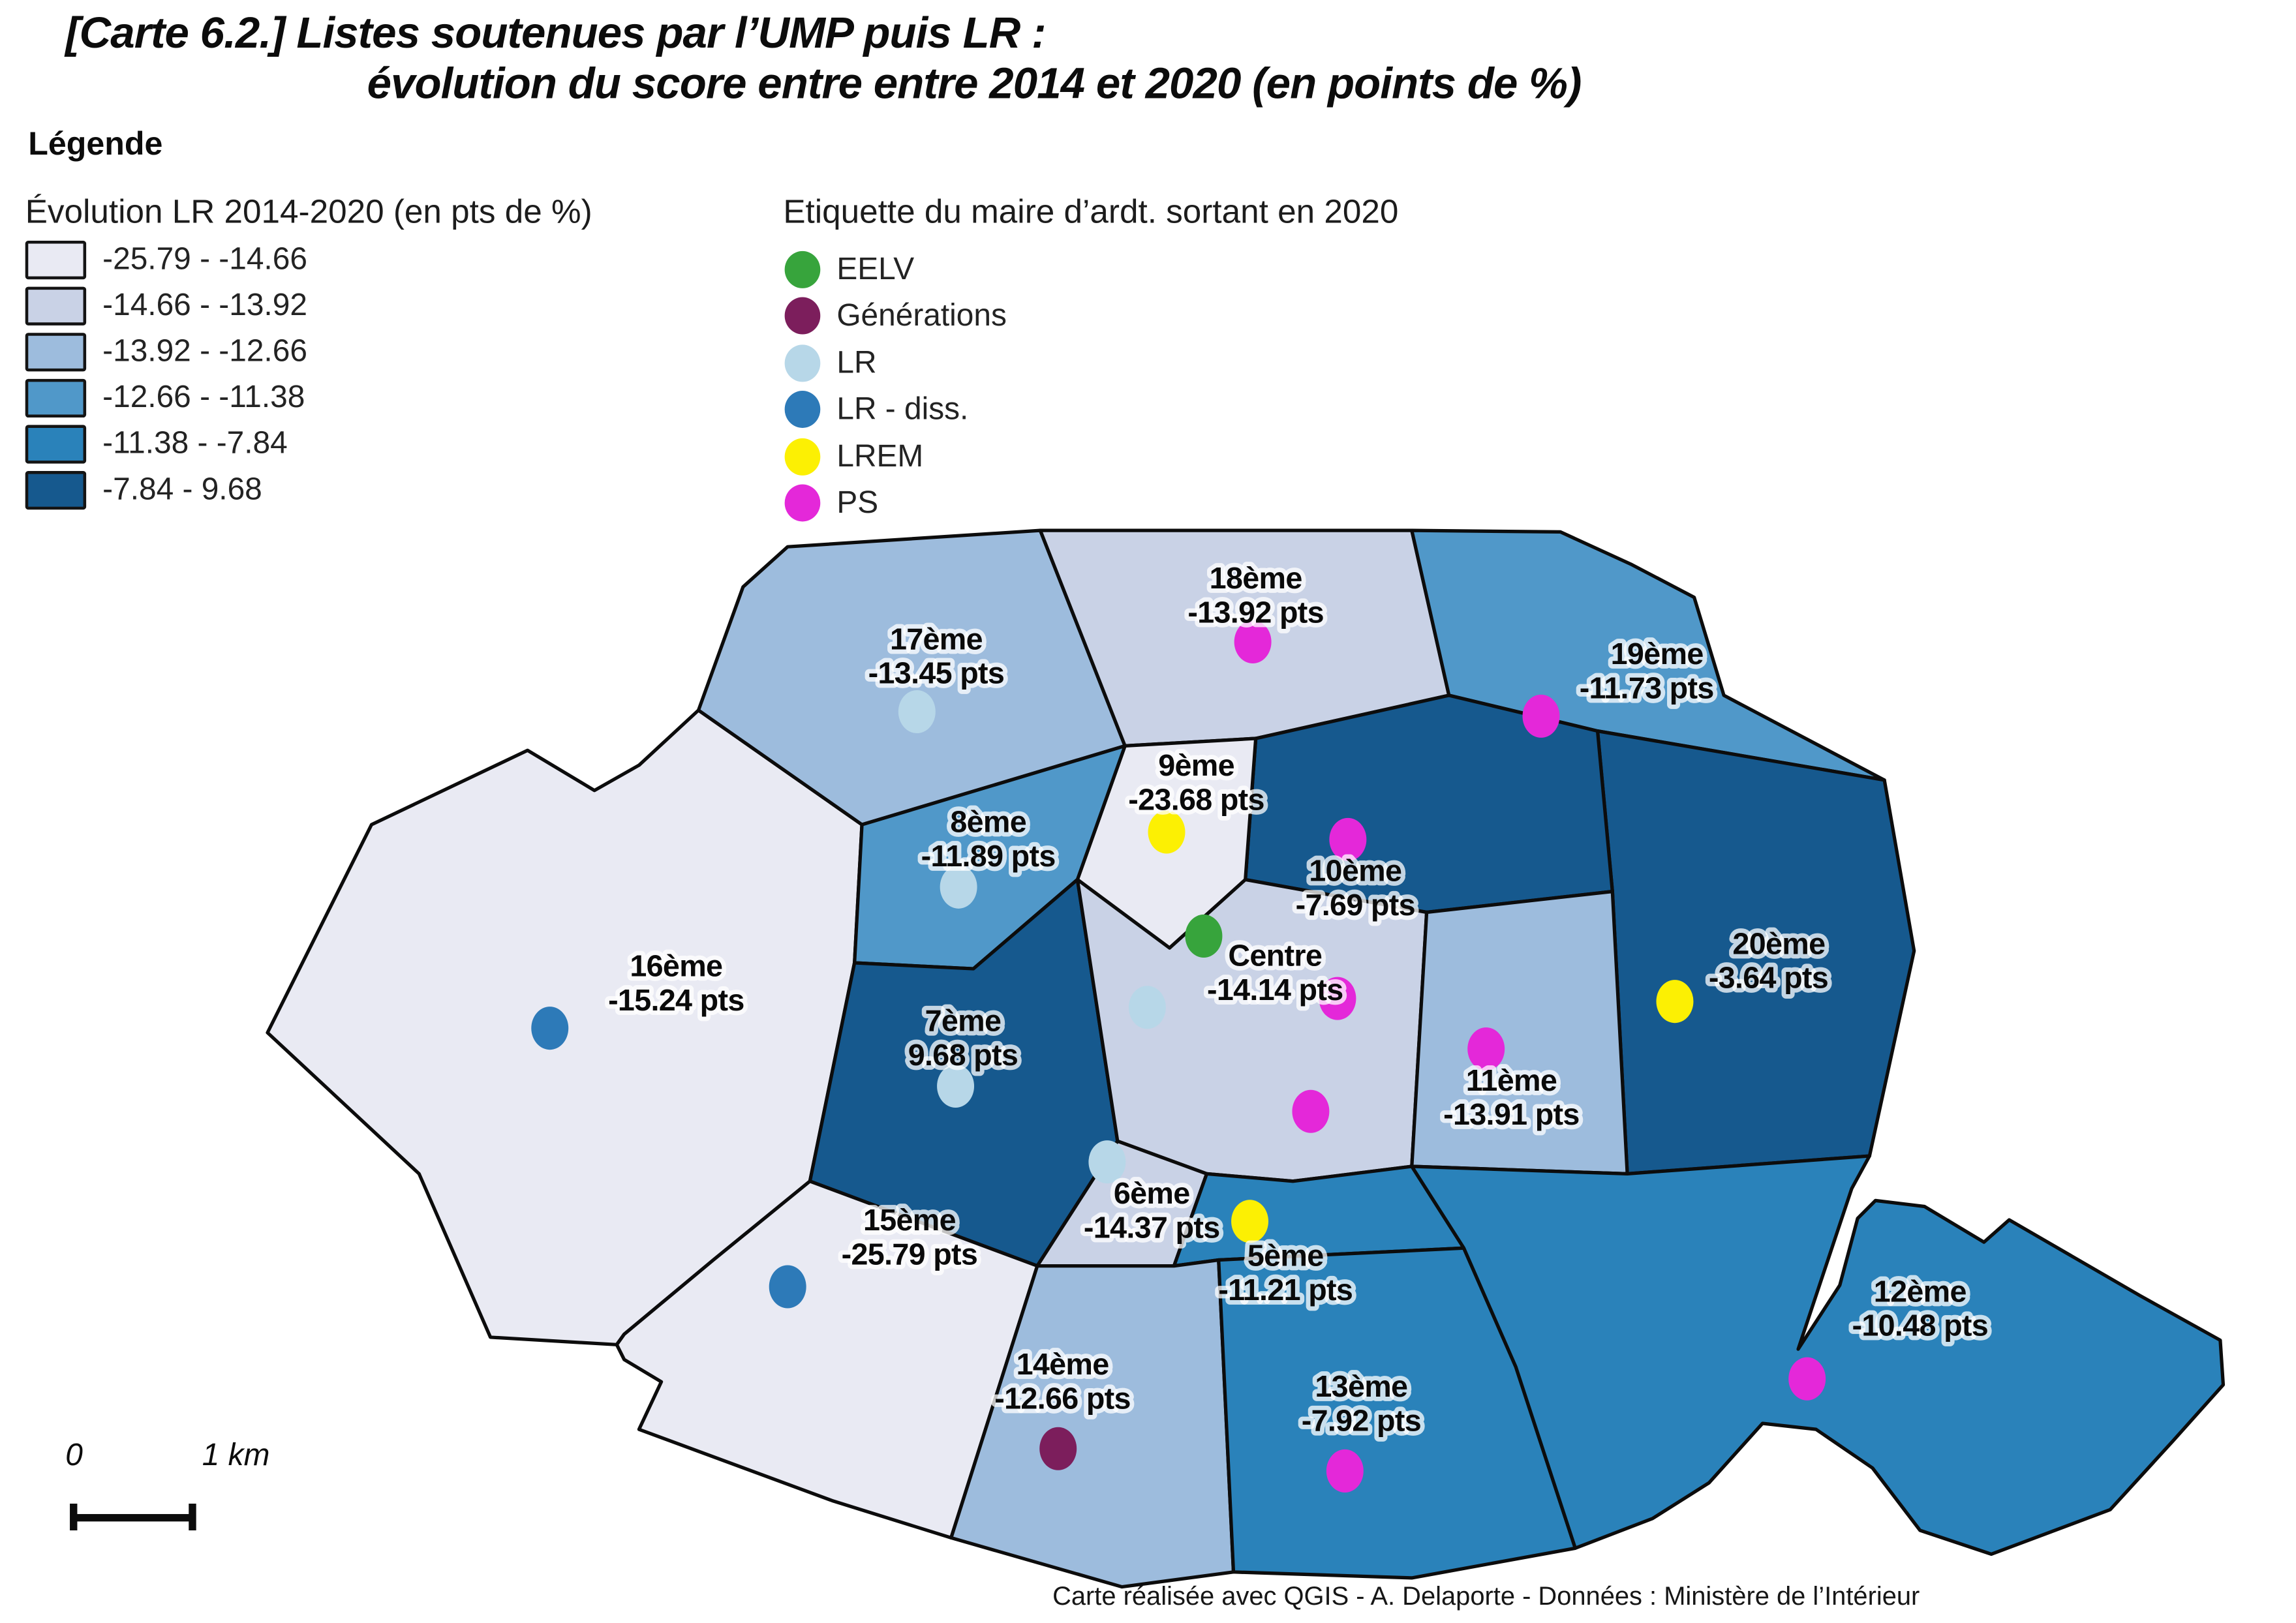 Image resolution: width=2296 pixels, height=1623 pixels. What do you see at coordinates (1196, 799) in the screenshot?
I see `value-9eme: -23.68 pts` at bounding box center [1196, 799].